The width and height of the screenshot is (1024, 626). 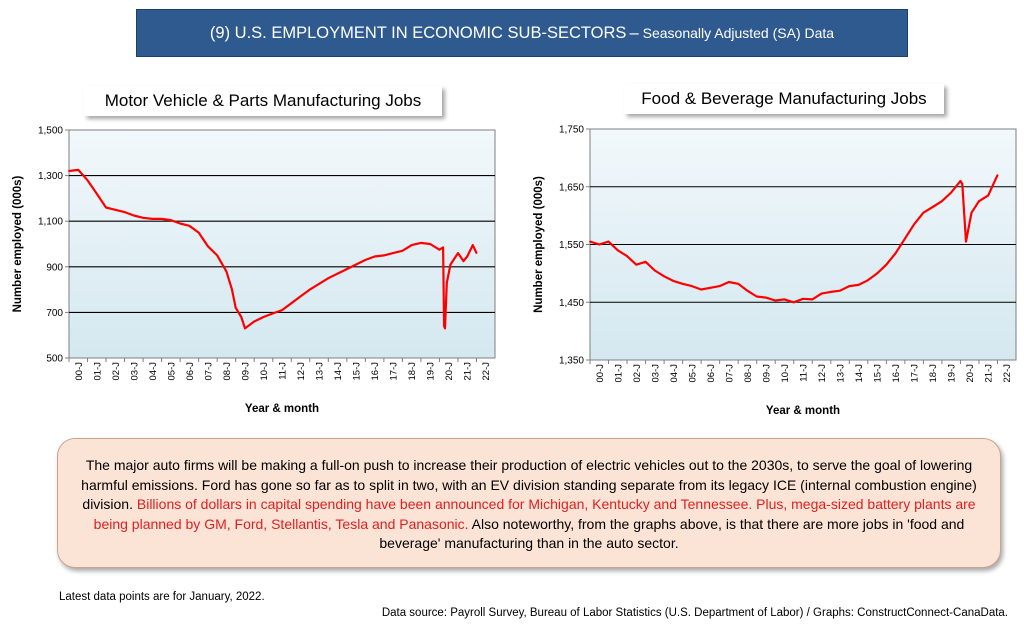 I want to click on chart2-xtick-label: 14-J, so click(x=859, y=373).